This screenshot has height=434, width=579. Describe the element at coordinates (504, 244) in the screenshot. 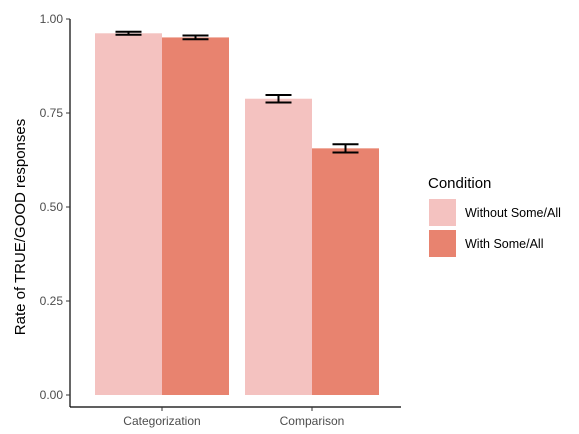

I see `legend-label: With Some/All` at that location.